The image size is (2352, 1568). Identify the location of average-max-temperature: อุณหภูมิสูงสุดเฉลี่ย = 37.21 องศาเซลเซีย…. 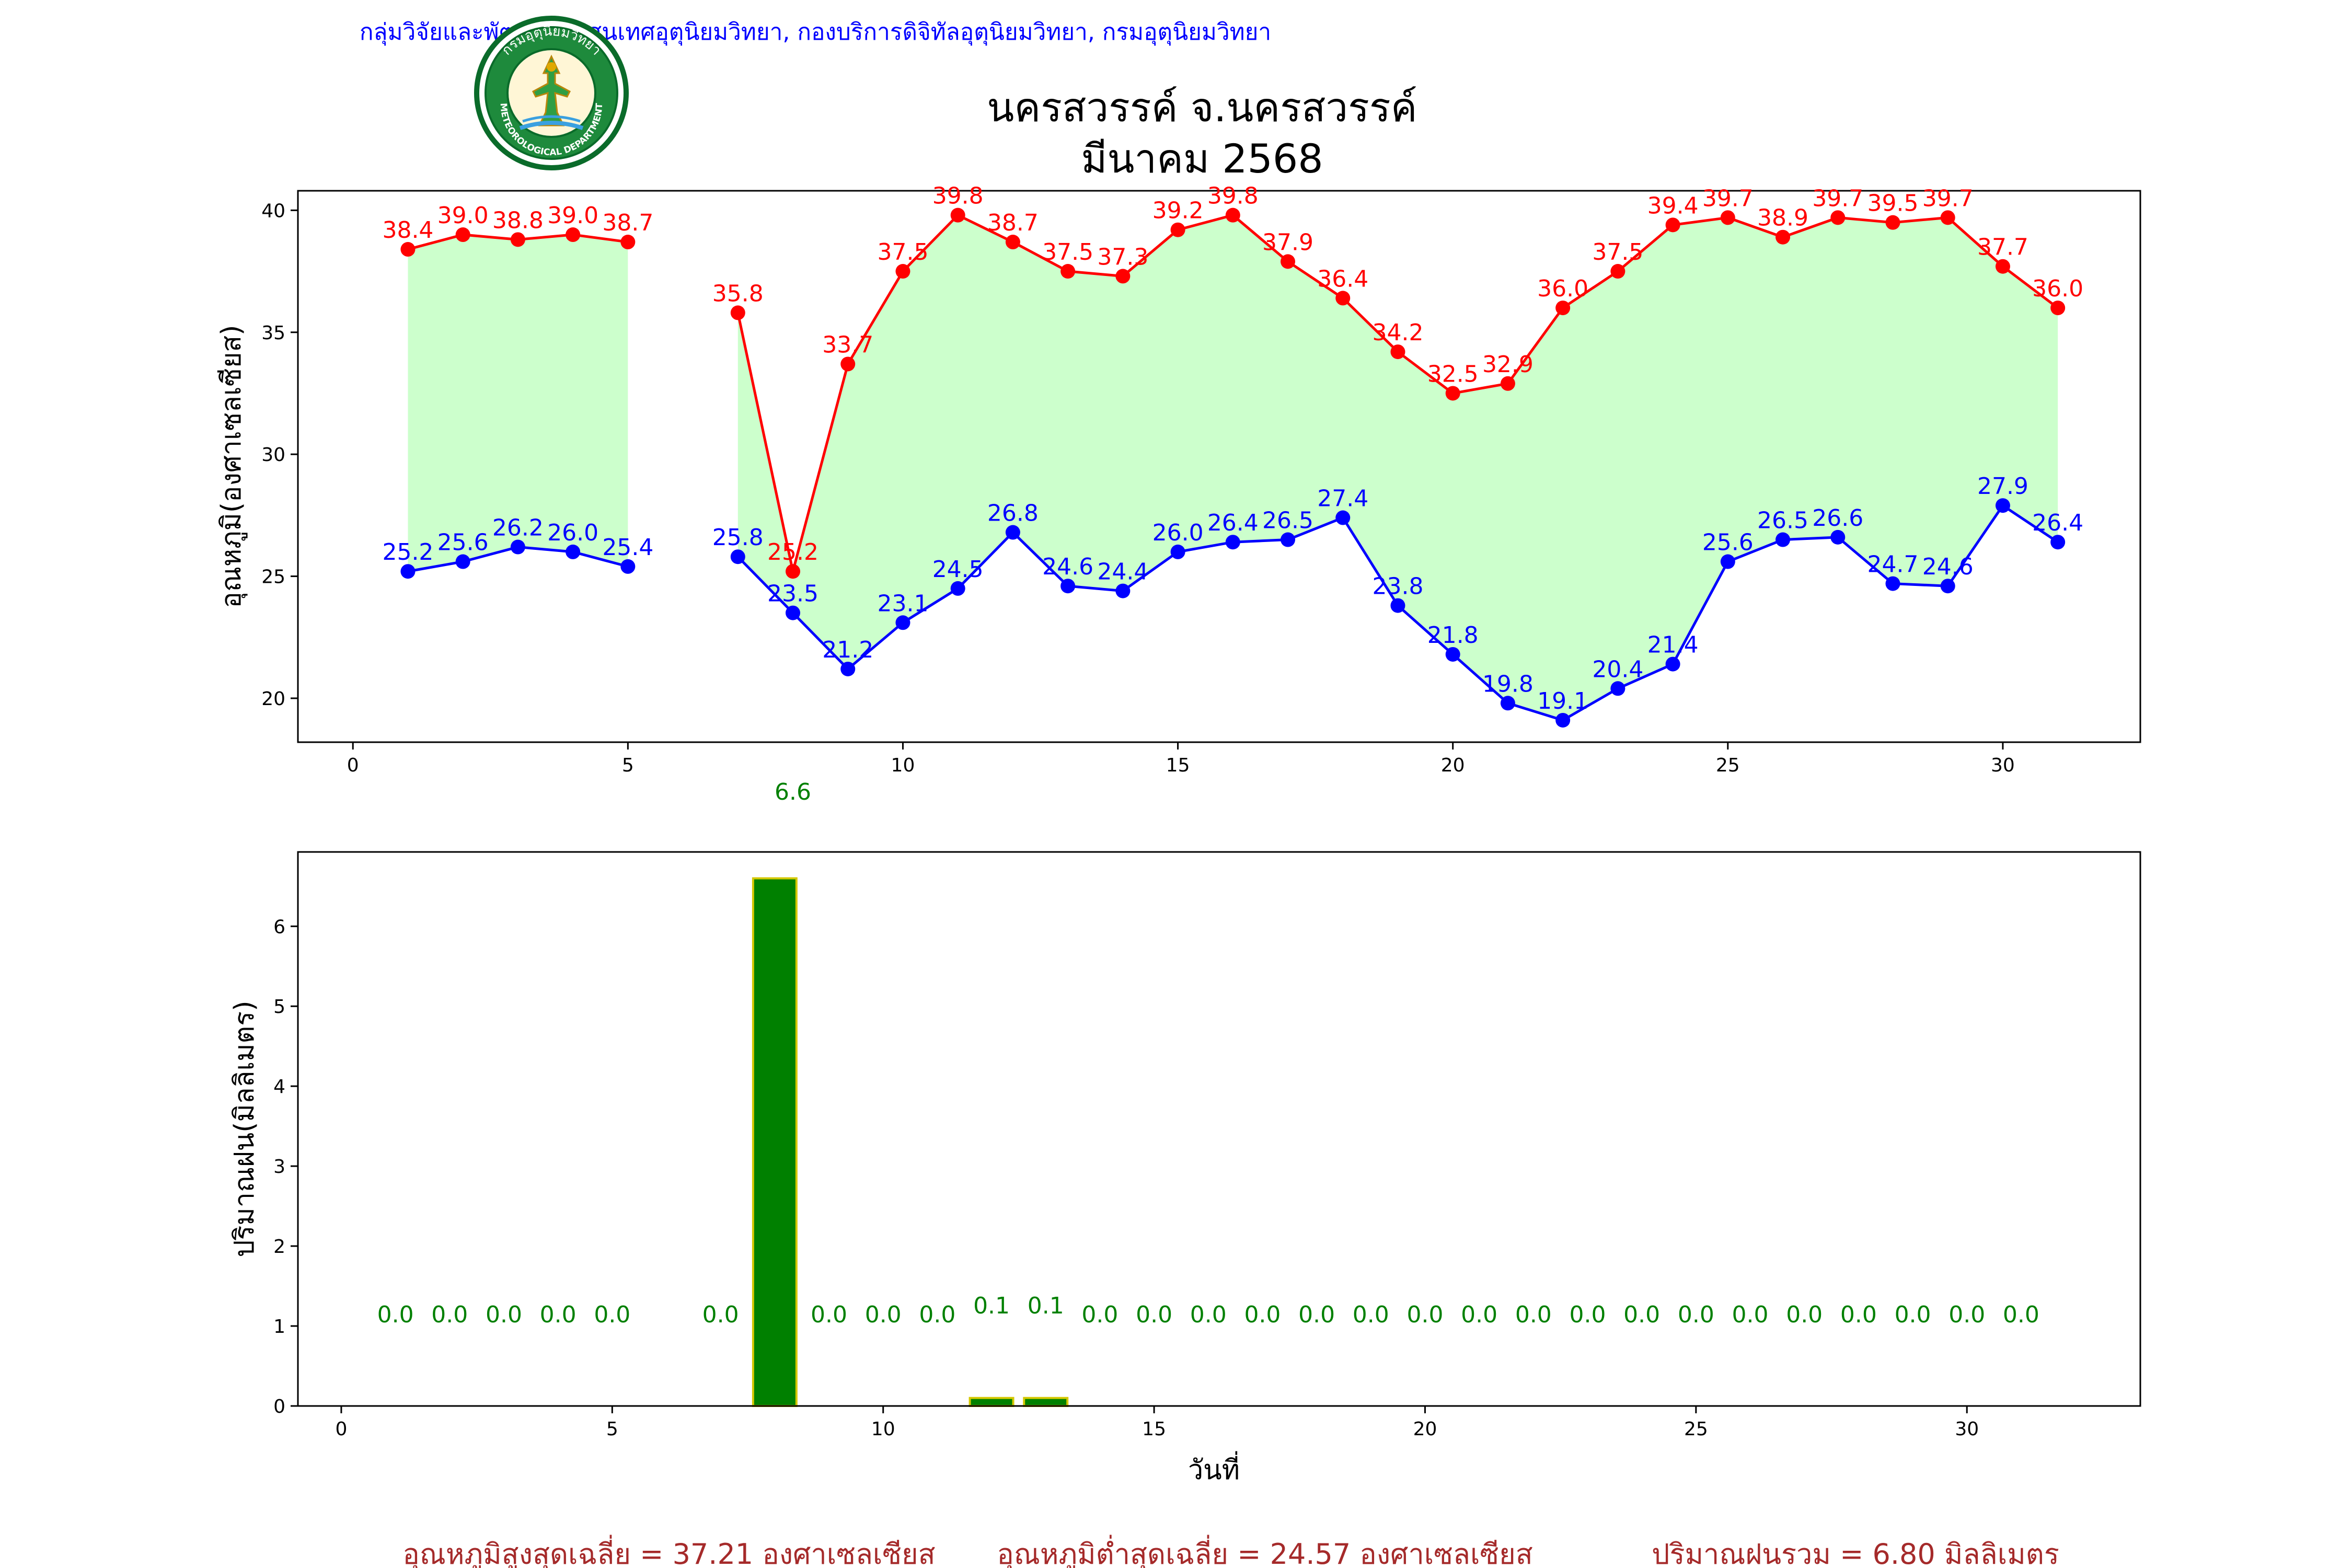
(668, 1551).